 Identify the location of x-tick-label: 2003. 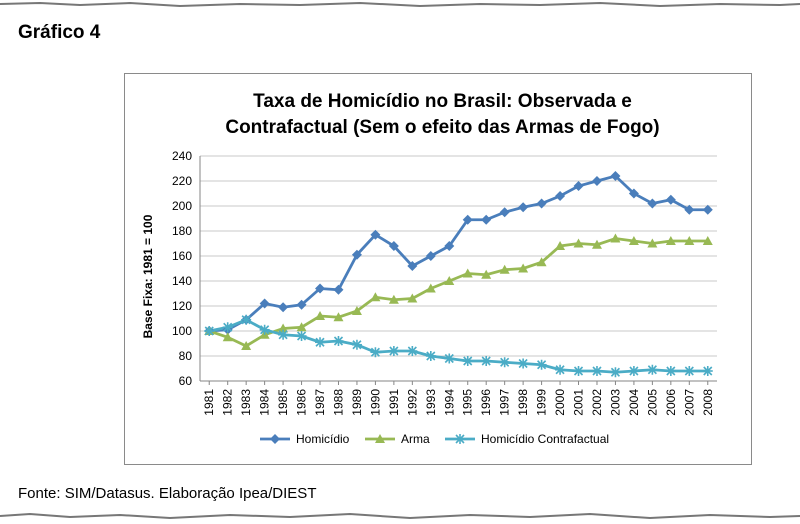
(615, 402).